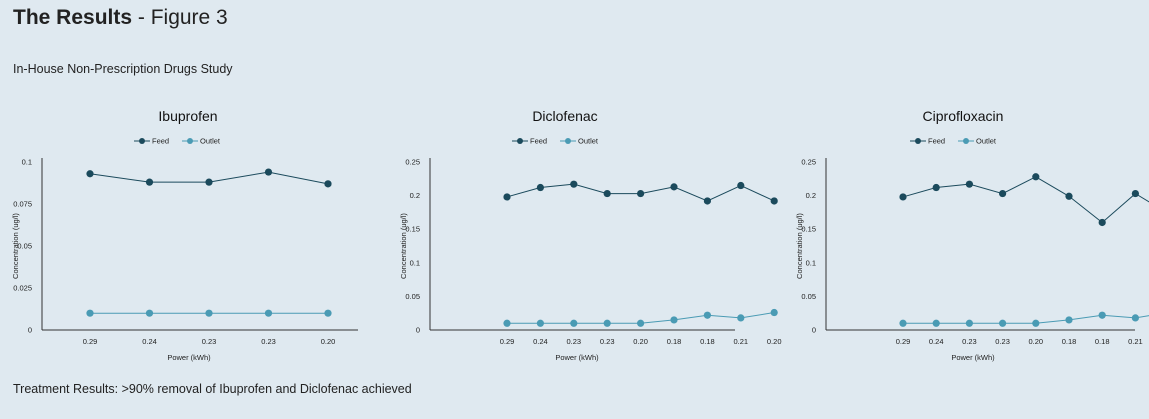 Image resolution: width=1149 pixels, height=419 pixels. Describe the element at coordinates (73, 17) in the screenshot. I see `page-title-bold: The Results` at that location.